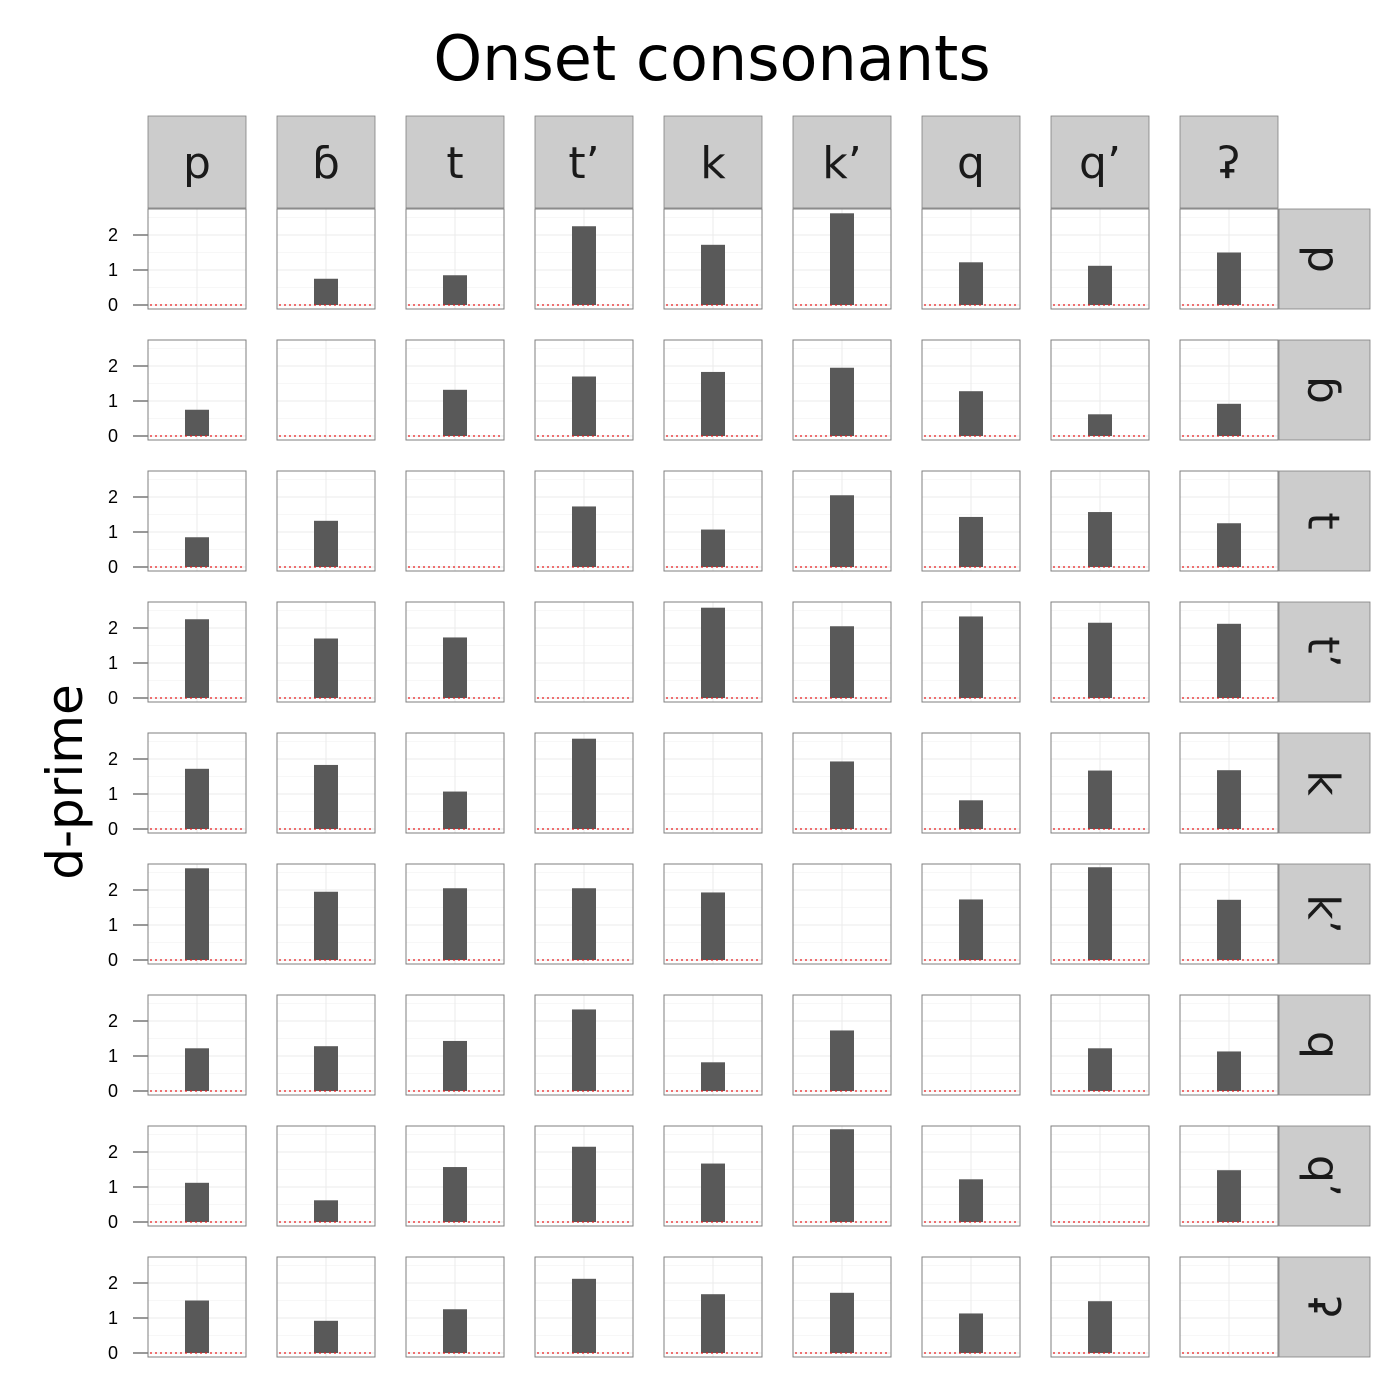 The width and height of the screenshot is (1400, 1400). What do you see at coordinates (1323, 651) in the screenshot?
I see `row-strip-label-3: t’` at bounding box center [1323, 651].